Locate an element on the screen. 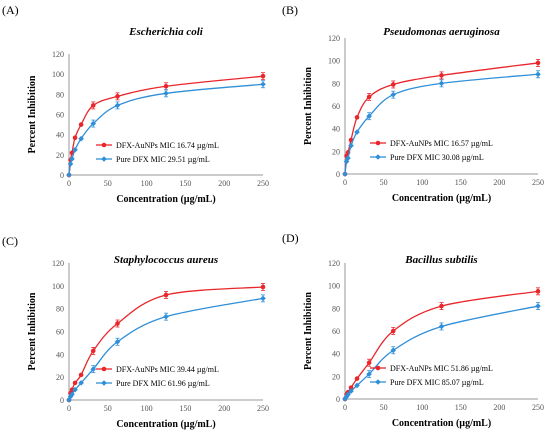 The height and width of the screenshot is (441, 550). legend-label: DFX-AuNPs MIC 16.74 µg/mL is located at coordinates (167, 145).